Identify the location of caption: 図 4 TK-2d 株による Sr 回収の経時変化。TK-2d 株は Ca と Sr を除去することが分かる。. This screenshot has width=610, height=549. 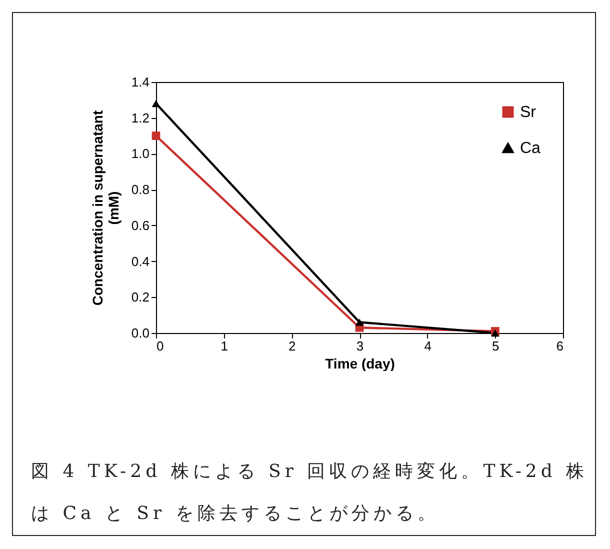
(310, 493).